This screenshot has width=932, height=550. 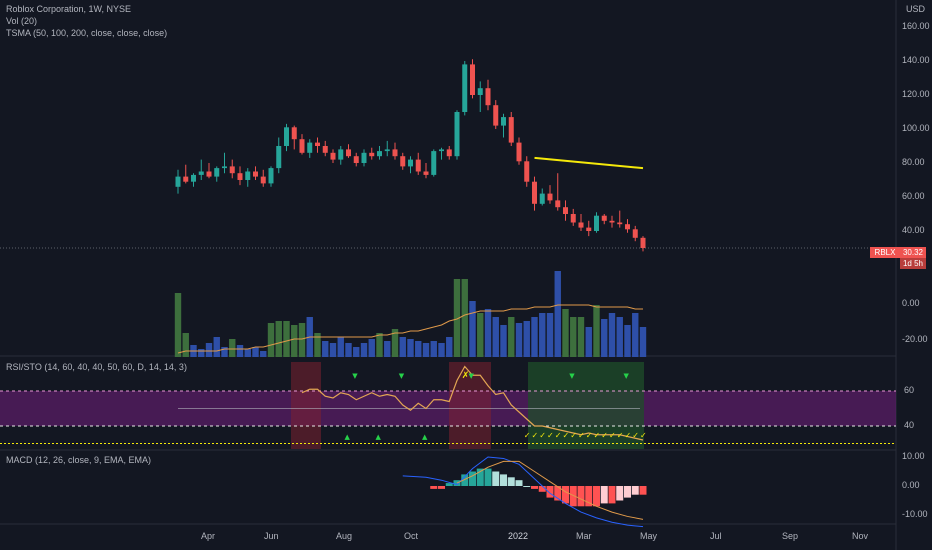 What do you see at coordinates (425, 437) in the screenshot?
I see `buy-marker-icon: ▲` at bounding box center [425, 437].